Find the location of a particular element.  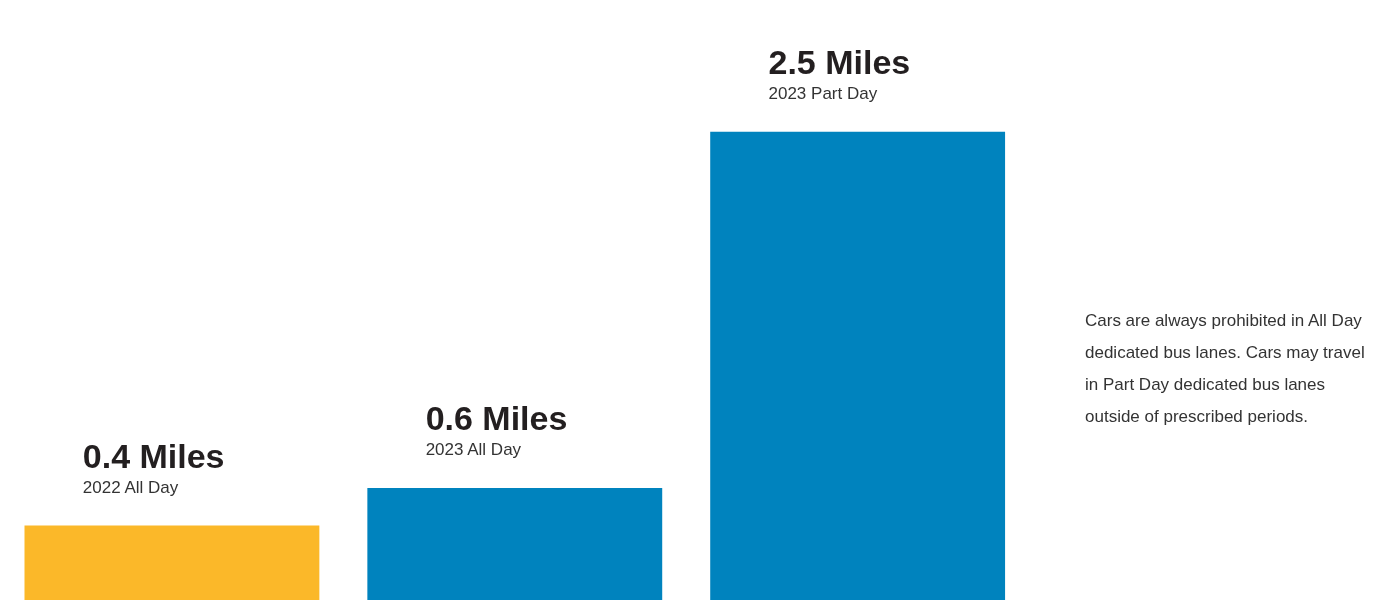

data-label: 0.4 Miles is located at coordinates (153, 455).